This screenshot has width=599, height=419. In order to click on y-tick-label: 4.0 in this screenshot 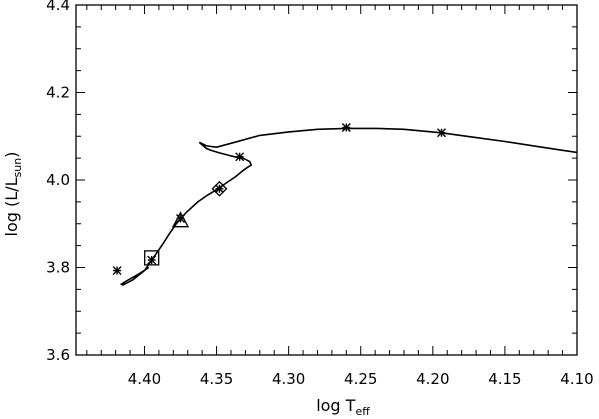, I will do `click(58, 180)`.